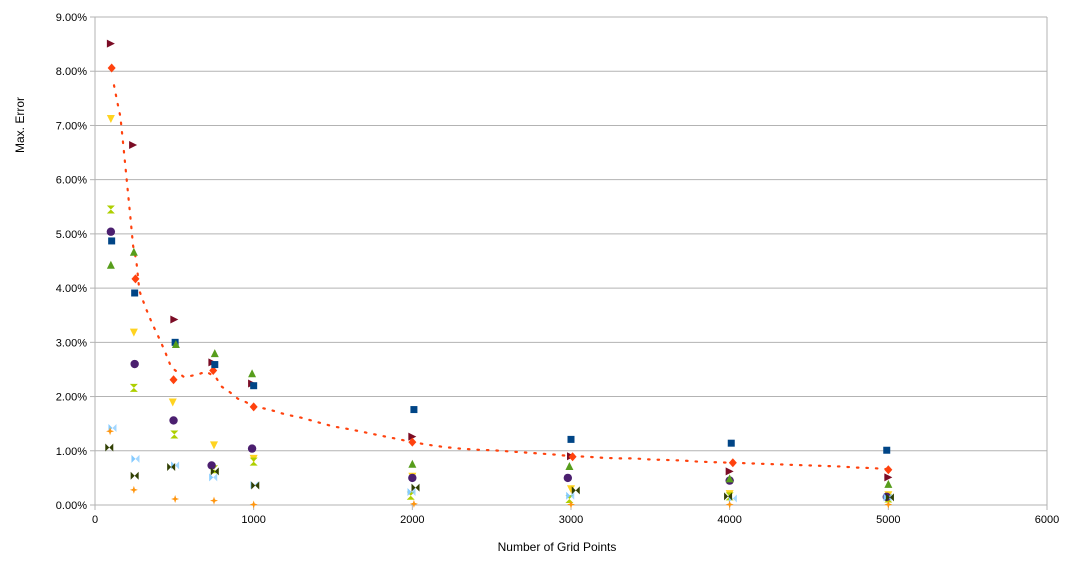 This screenshot has width=1080, height=571. What do you see at coordinates (499, 472) in the screenshot?
I see `series-bowtie` at bounding box center [499, 472].